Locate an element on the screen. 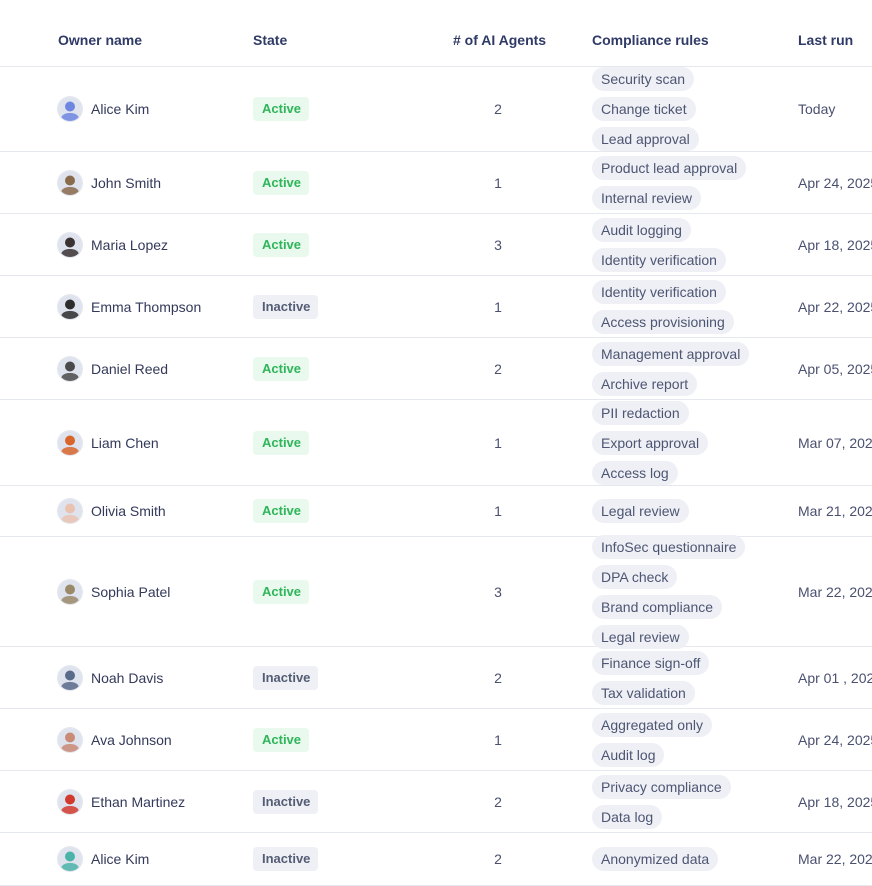 Image resolution: width=872 pixels, height=886 pixels. compliance-rule-tag: Export approval is located at coordinates (650, 442).